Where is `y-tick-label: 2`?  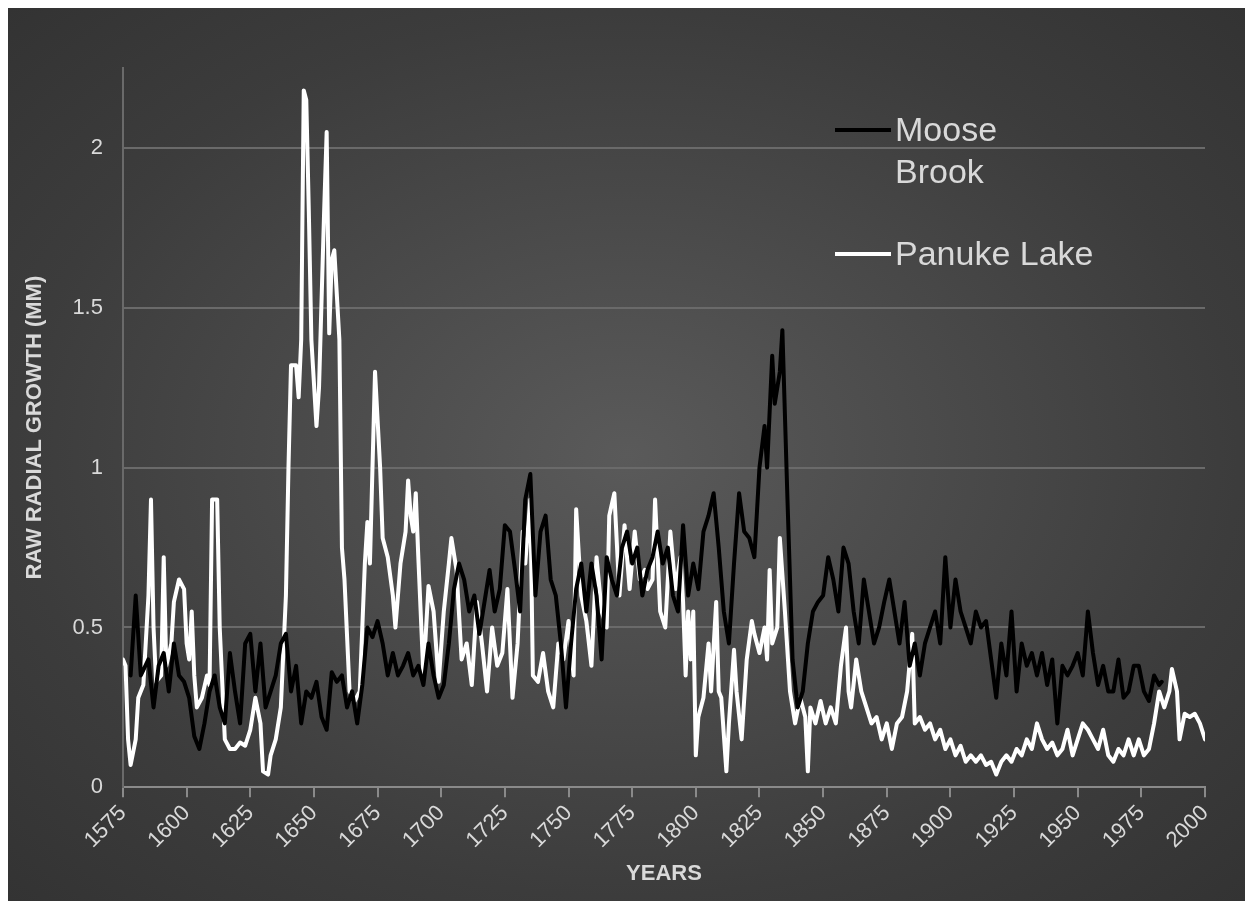
y-tick-label: 2 is located at coordinates (96, 146).